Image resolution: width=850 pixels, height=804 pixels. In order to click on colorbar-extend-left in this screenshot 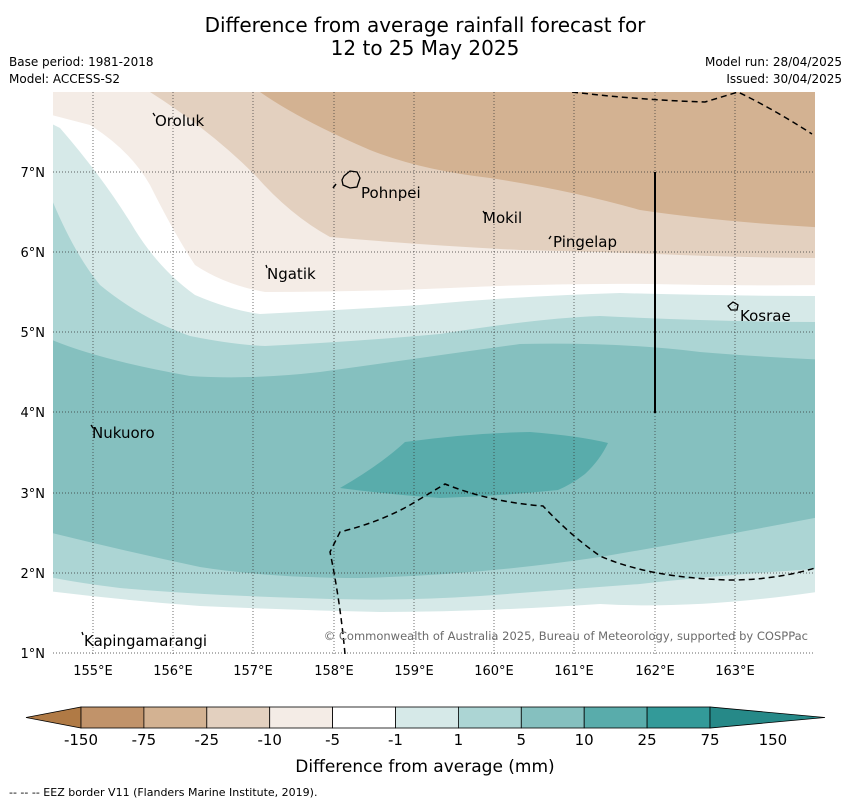, I will do `click(53, 717)`.